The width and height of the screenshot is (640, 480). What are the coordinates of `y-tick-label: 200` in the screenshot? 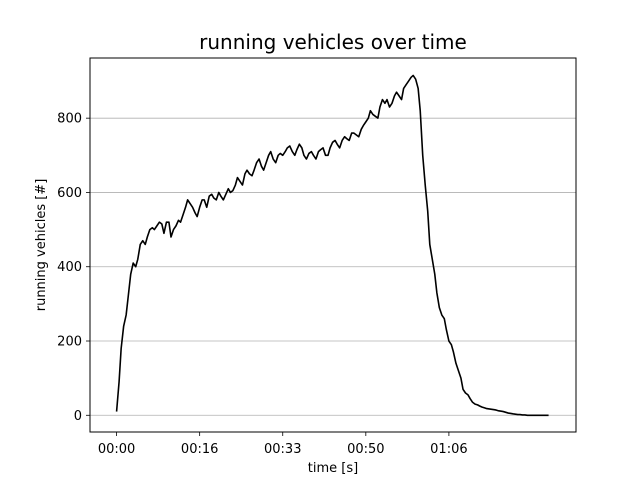 It's located at (69, 342).